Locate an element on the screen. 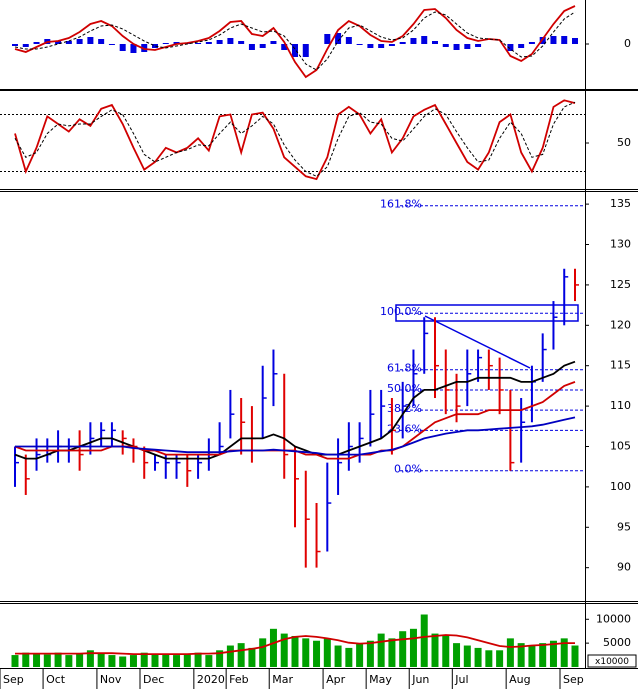 This screenshot has width=638, height=693. y-tick-label: 10000 is located at coordinates (613, 618).